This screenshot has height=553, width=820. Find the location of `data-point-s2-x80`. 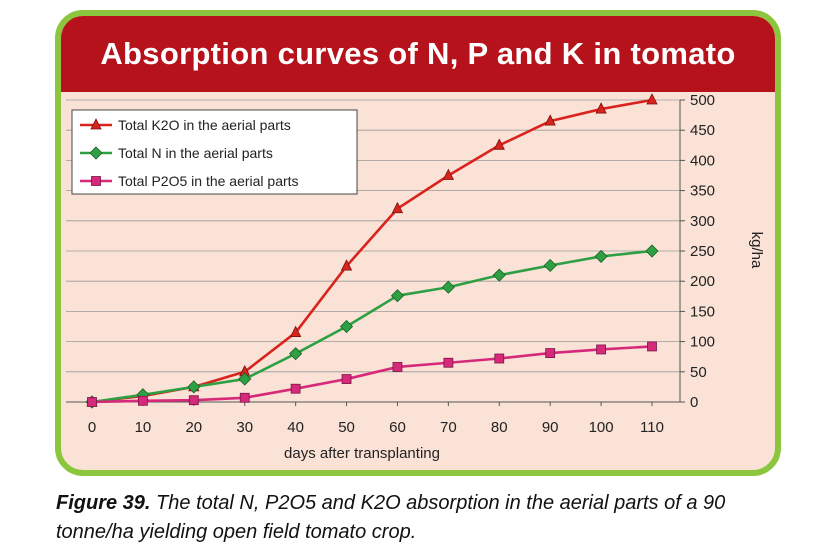

data-point-s2-x80 is located at coordinates (499, 358).